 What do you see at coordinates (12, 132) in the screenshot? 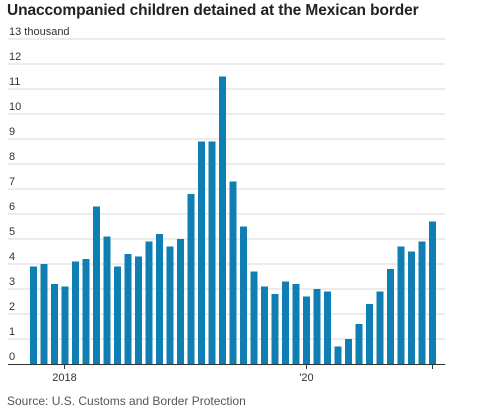
I see `y-tick-label: 9` at bounding box center [12, 132].